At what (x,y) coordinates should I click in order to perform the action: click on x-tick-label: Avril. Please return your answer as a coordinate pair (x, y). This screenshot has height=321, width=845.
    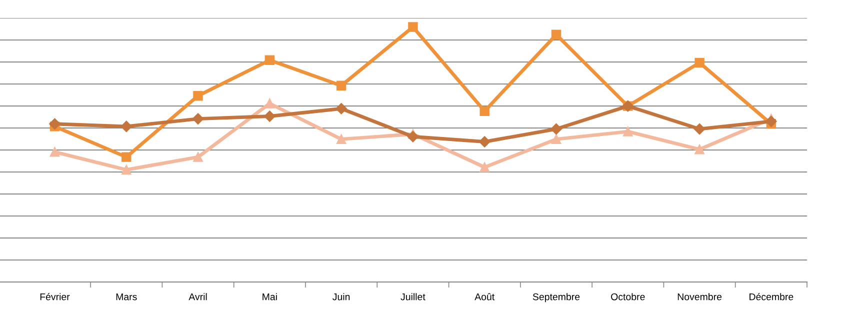
    Looking at the image, I should click on (197, 296).